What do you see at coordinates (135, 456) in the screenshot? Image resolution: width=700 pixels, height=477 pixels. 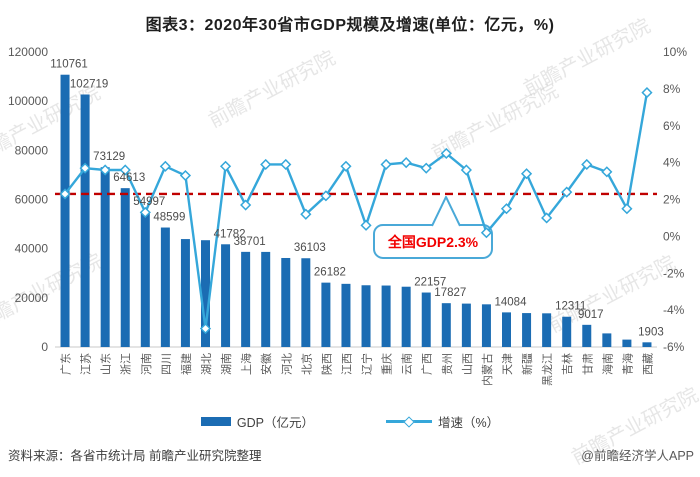 I see `source-note: 资料来源：各省市统计局 前瞻产业研究院整理` at bounding box center [135, 456].